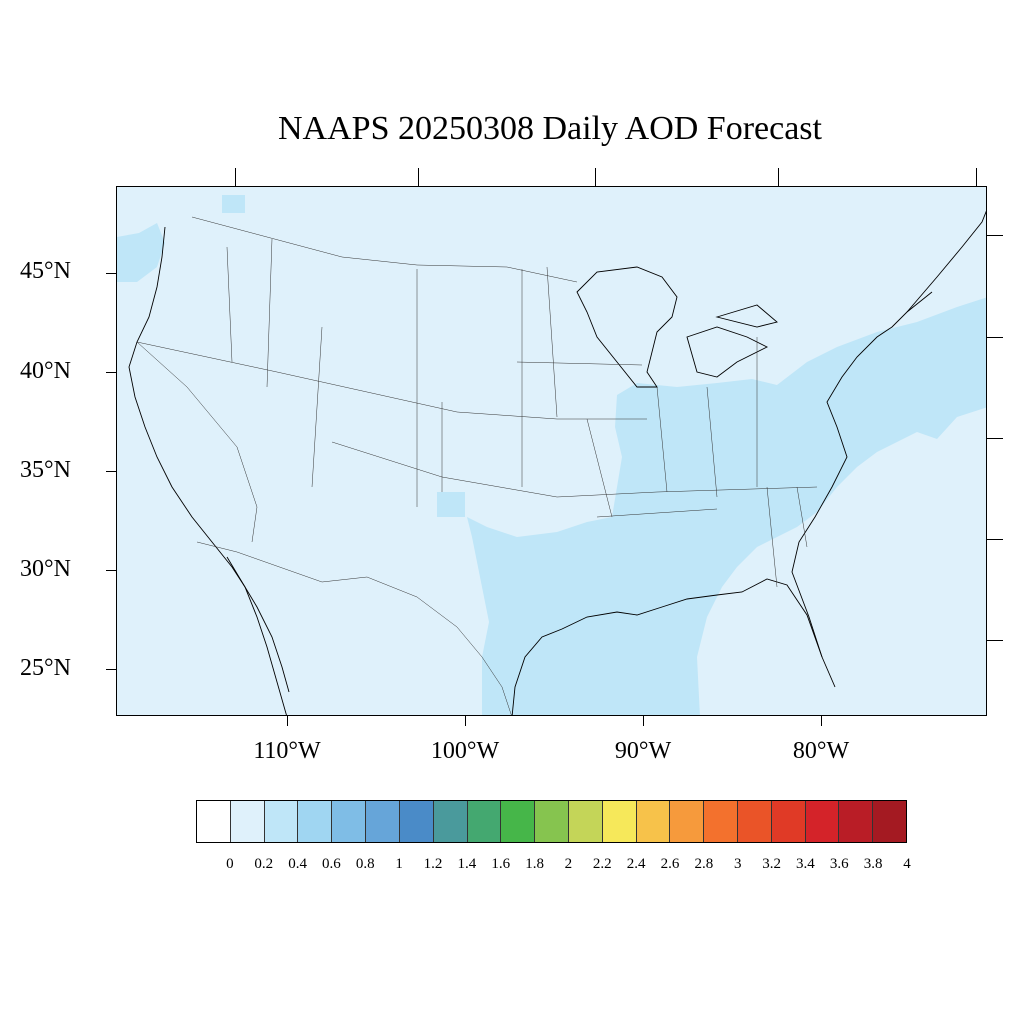 This screenshot has height=1024, width=1024. What do you see at coordinates (568, 864) in the screenshot?
I see `colorbar-tick-label: 2` at bounding box center [568, 864].